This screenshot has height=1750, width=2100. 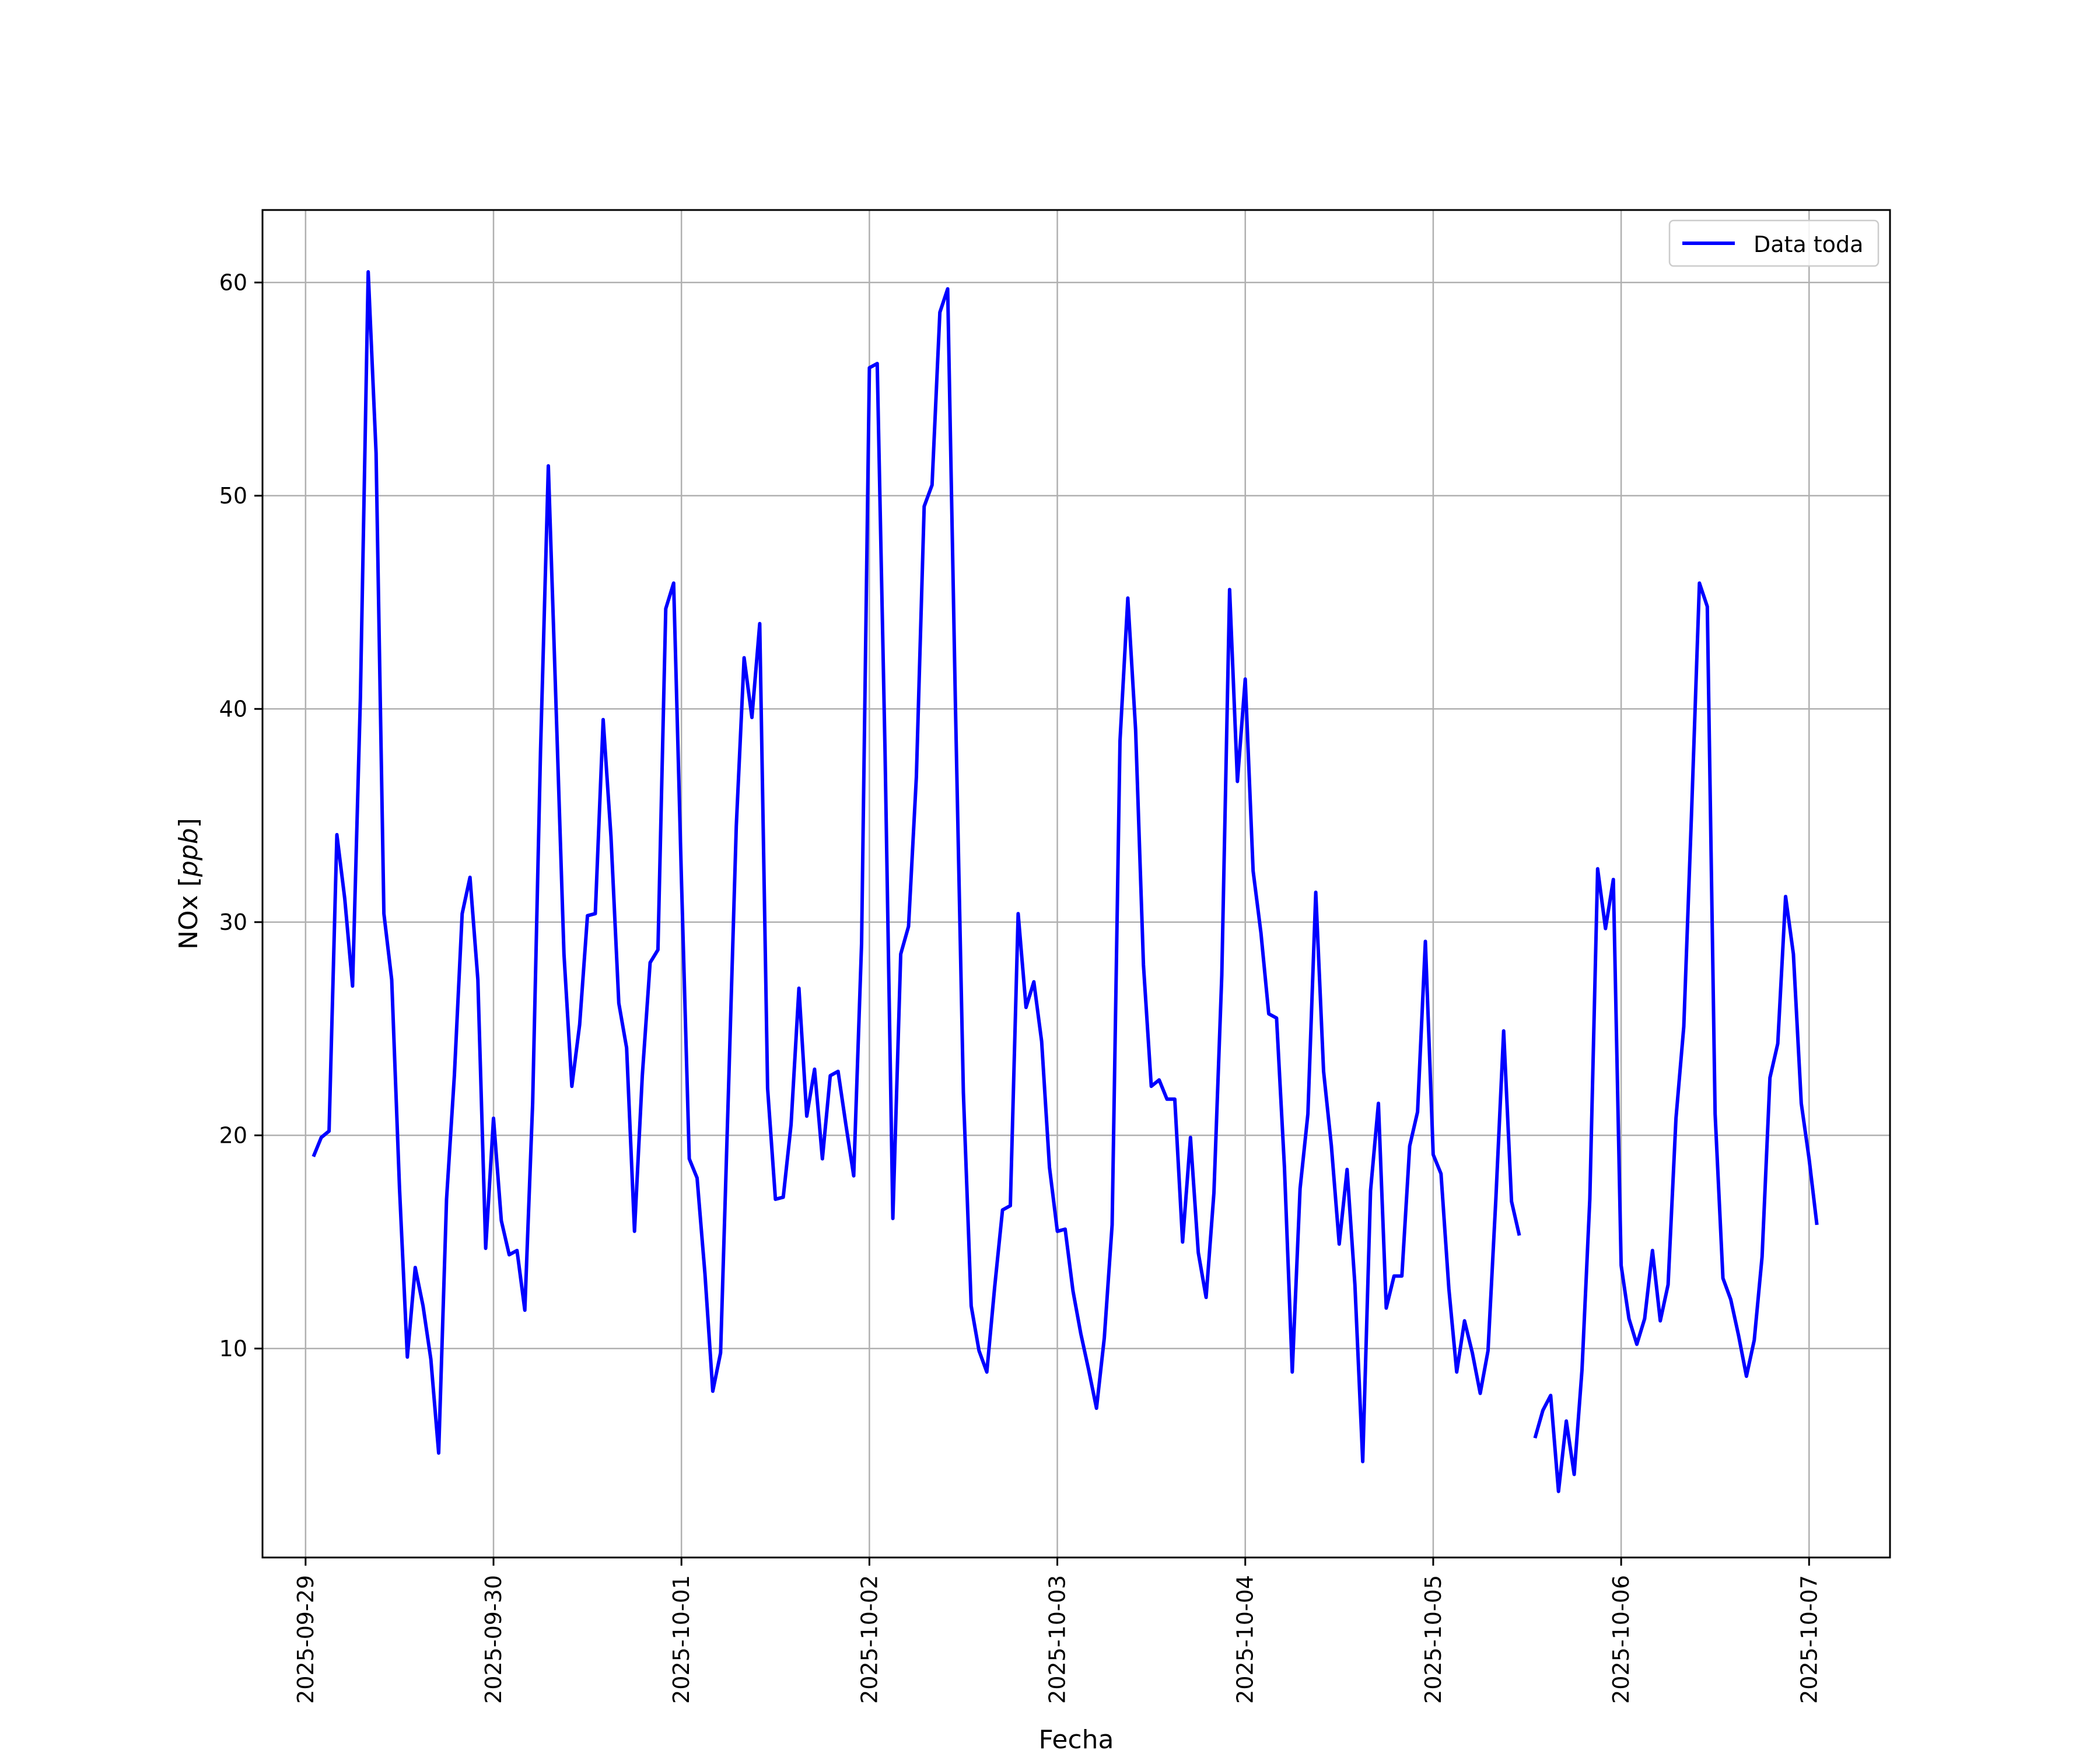 I want to click on y-axis-label-unit: ppb, so click(x=189, y=852).